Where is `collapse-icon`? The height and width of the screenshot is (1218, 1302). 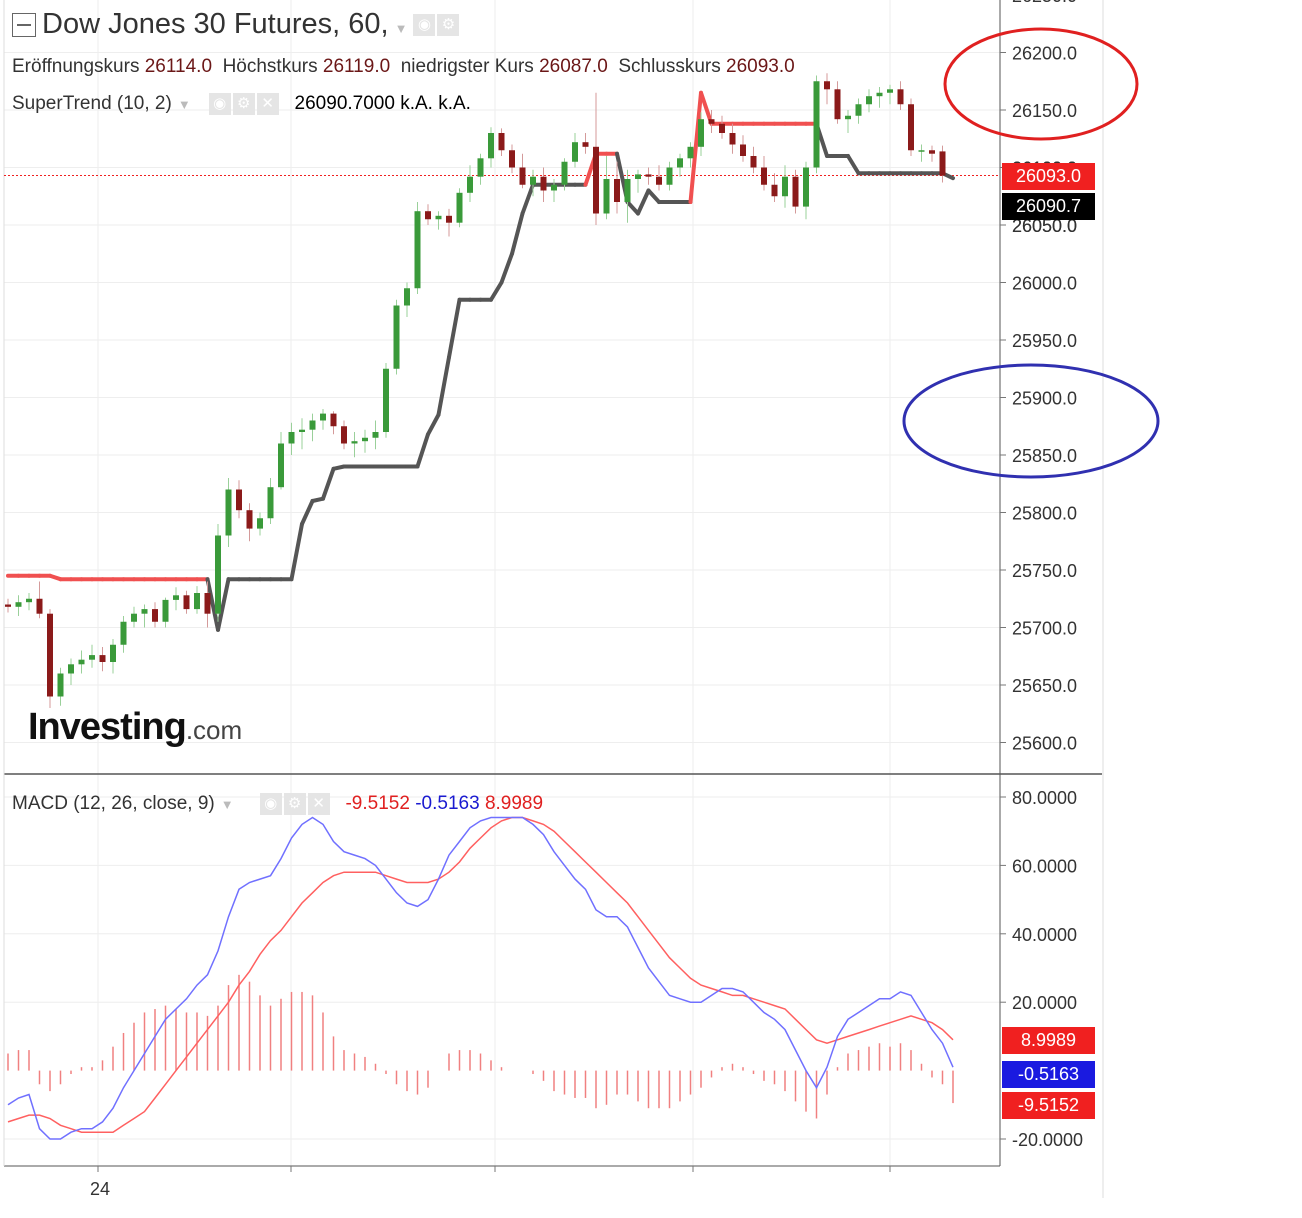
collapse-icon is located at coordinates (24, 25).